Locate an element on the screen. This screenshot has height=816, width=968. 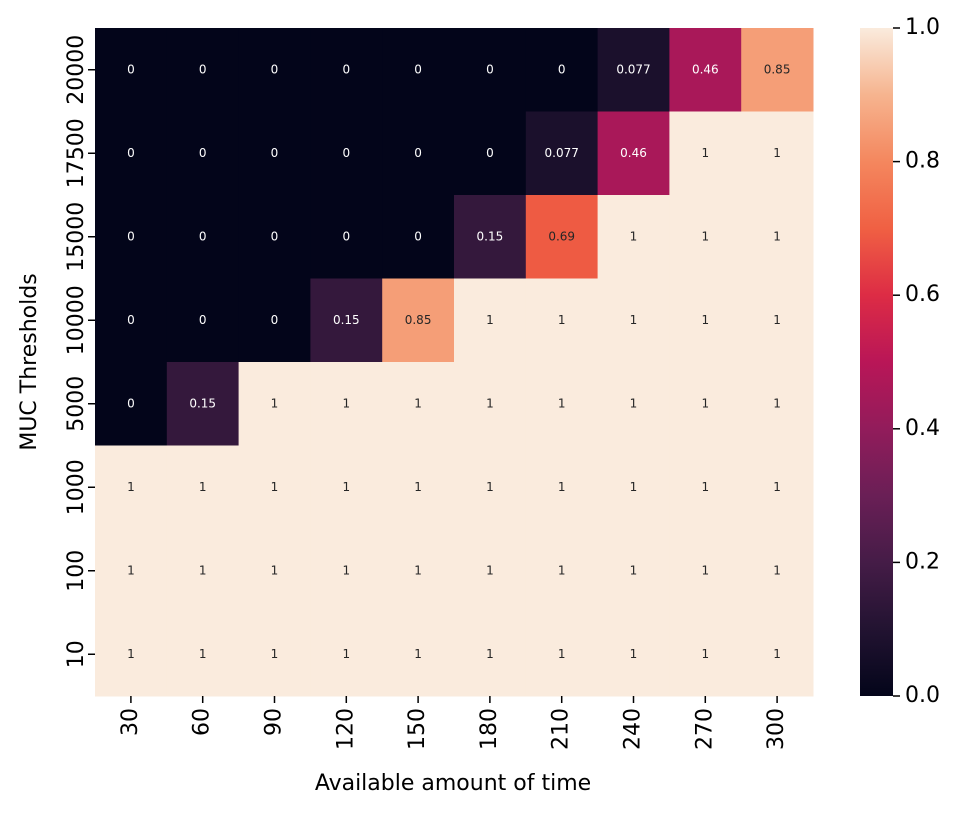
x-tick-label: 210 is located at coordinates (561, 729).